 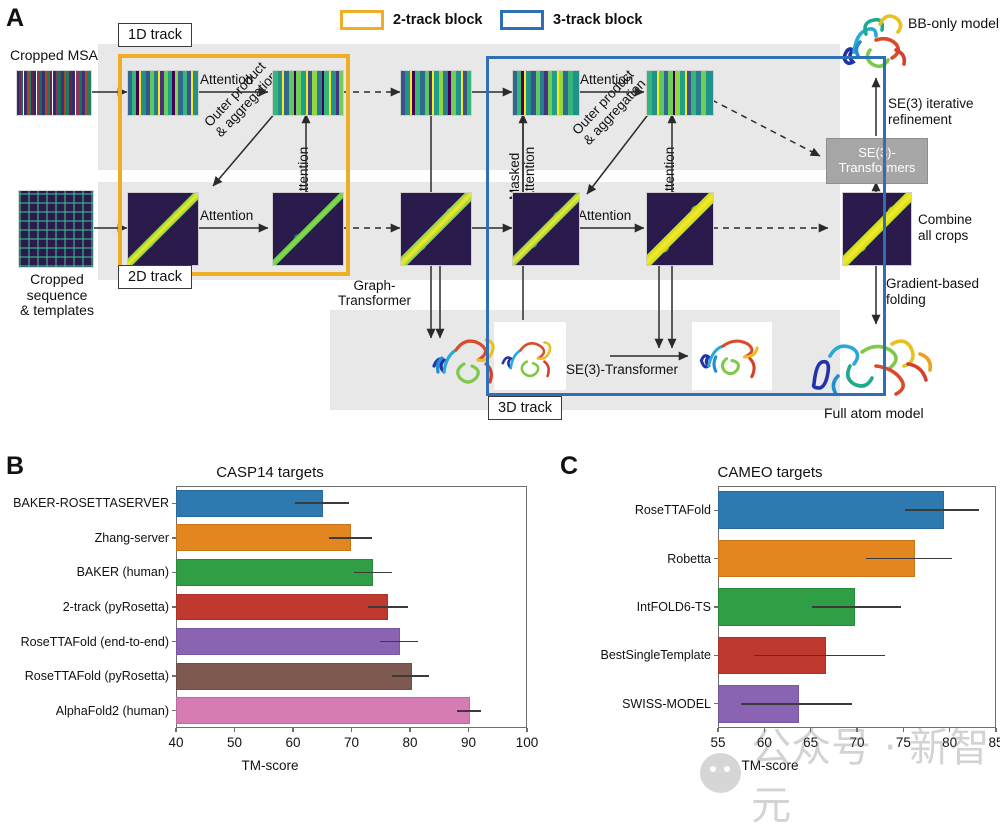 What do you see at coordinates (270, 472) in the screenshot?
I see `chart-b-title: CASP14 targets` at bounding box center [270, 472].